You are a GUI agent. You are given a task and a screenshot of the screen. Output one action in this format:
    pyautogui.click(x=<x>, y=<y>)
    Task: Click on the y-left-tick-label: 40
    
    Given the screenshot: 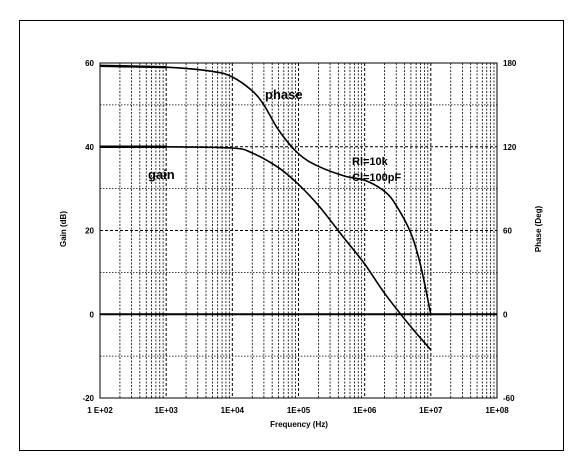 What is the action you would take?
    pyautogui.click(x=89, y=147)
    